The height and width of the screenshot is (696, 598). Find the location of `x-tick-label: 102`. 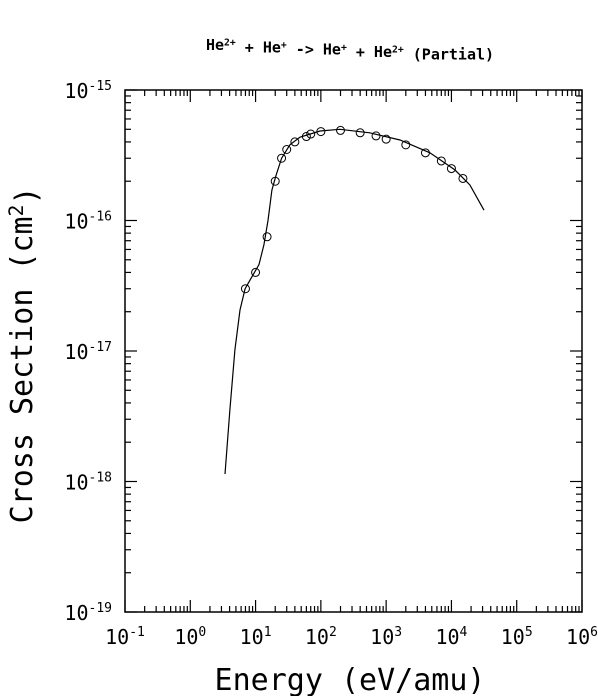

x-tick-label: 102 is located at coordinates (321, 637).